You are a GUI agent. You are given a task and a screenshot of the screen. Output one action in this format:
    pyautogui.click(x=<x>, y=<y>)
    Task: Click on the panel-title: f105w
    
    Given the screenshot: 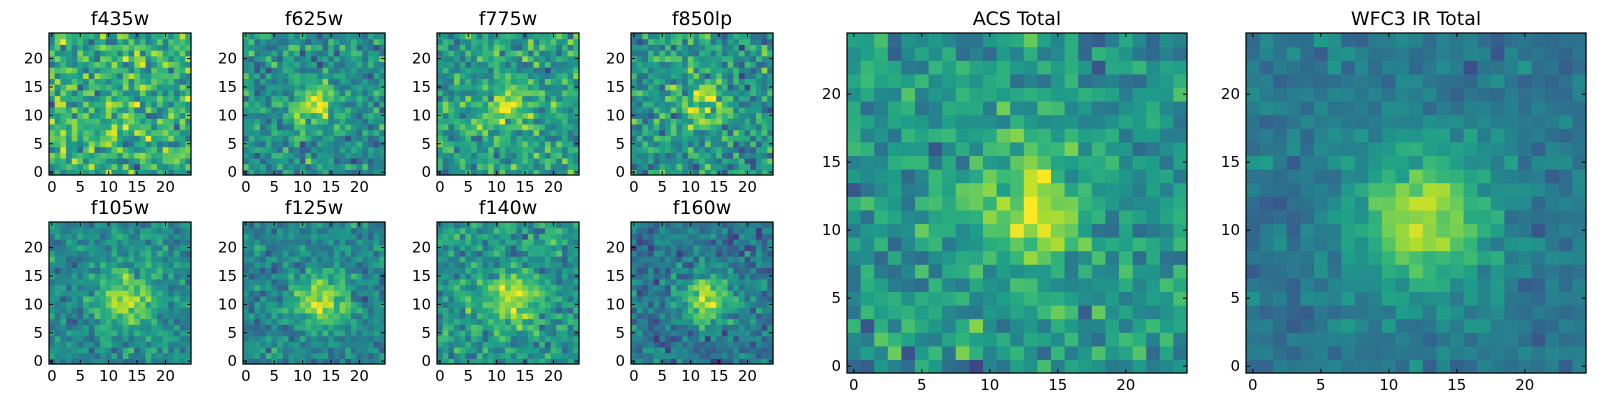 What is the action you would take?
    pyautogui.click(x=120, y=208)
    